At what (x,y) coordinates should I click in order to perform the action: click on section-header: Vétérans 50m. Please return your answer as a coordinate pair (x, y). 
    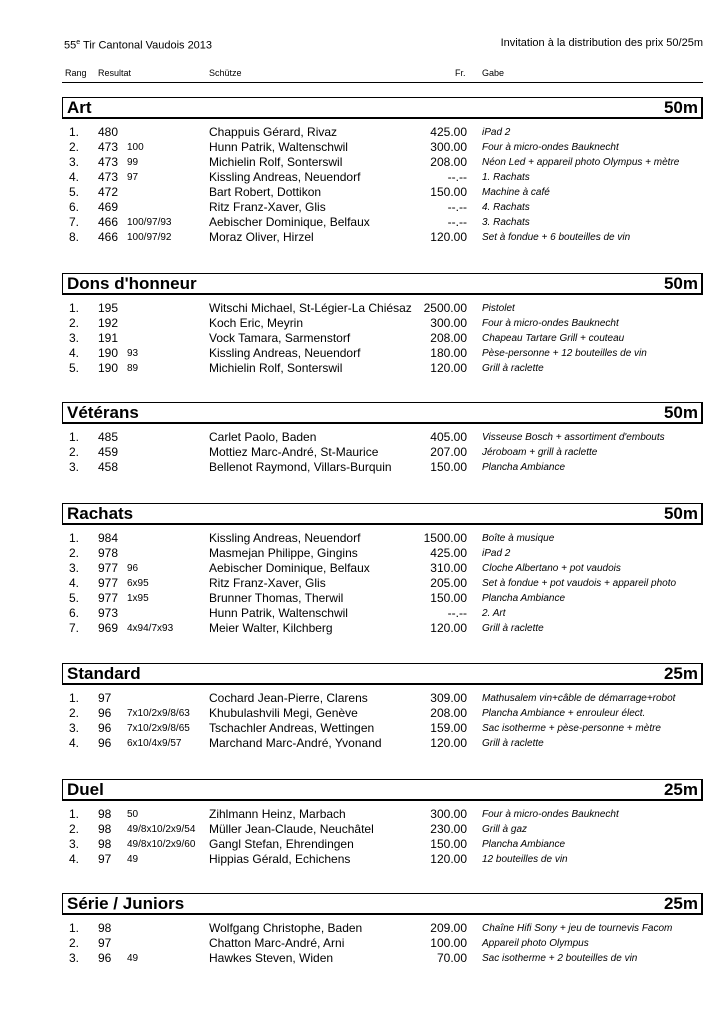
    Looking at the image, I should click on (382, 413).